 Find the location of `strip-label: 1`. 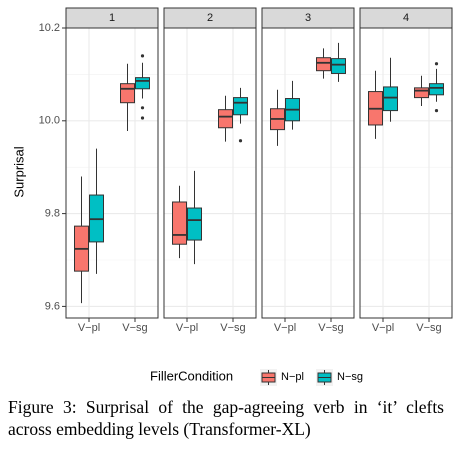

strip-label: 1 is located at coordinates (112, 18).